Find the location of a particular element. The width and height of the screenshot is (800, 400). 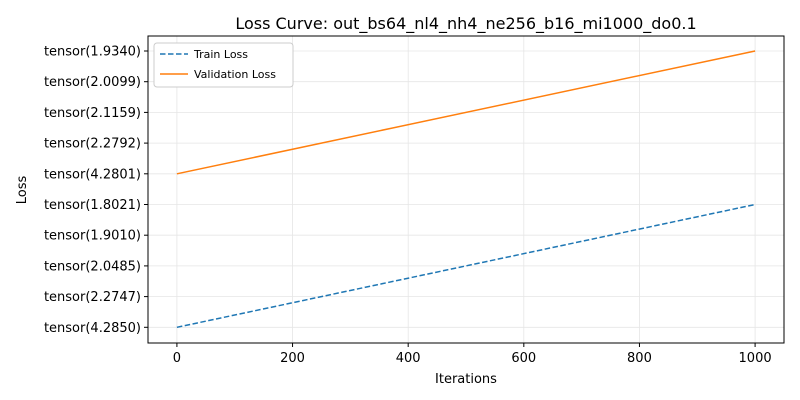

legend: Train Loss Validation Loss is located at coordinates (223, 65).